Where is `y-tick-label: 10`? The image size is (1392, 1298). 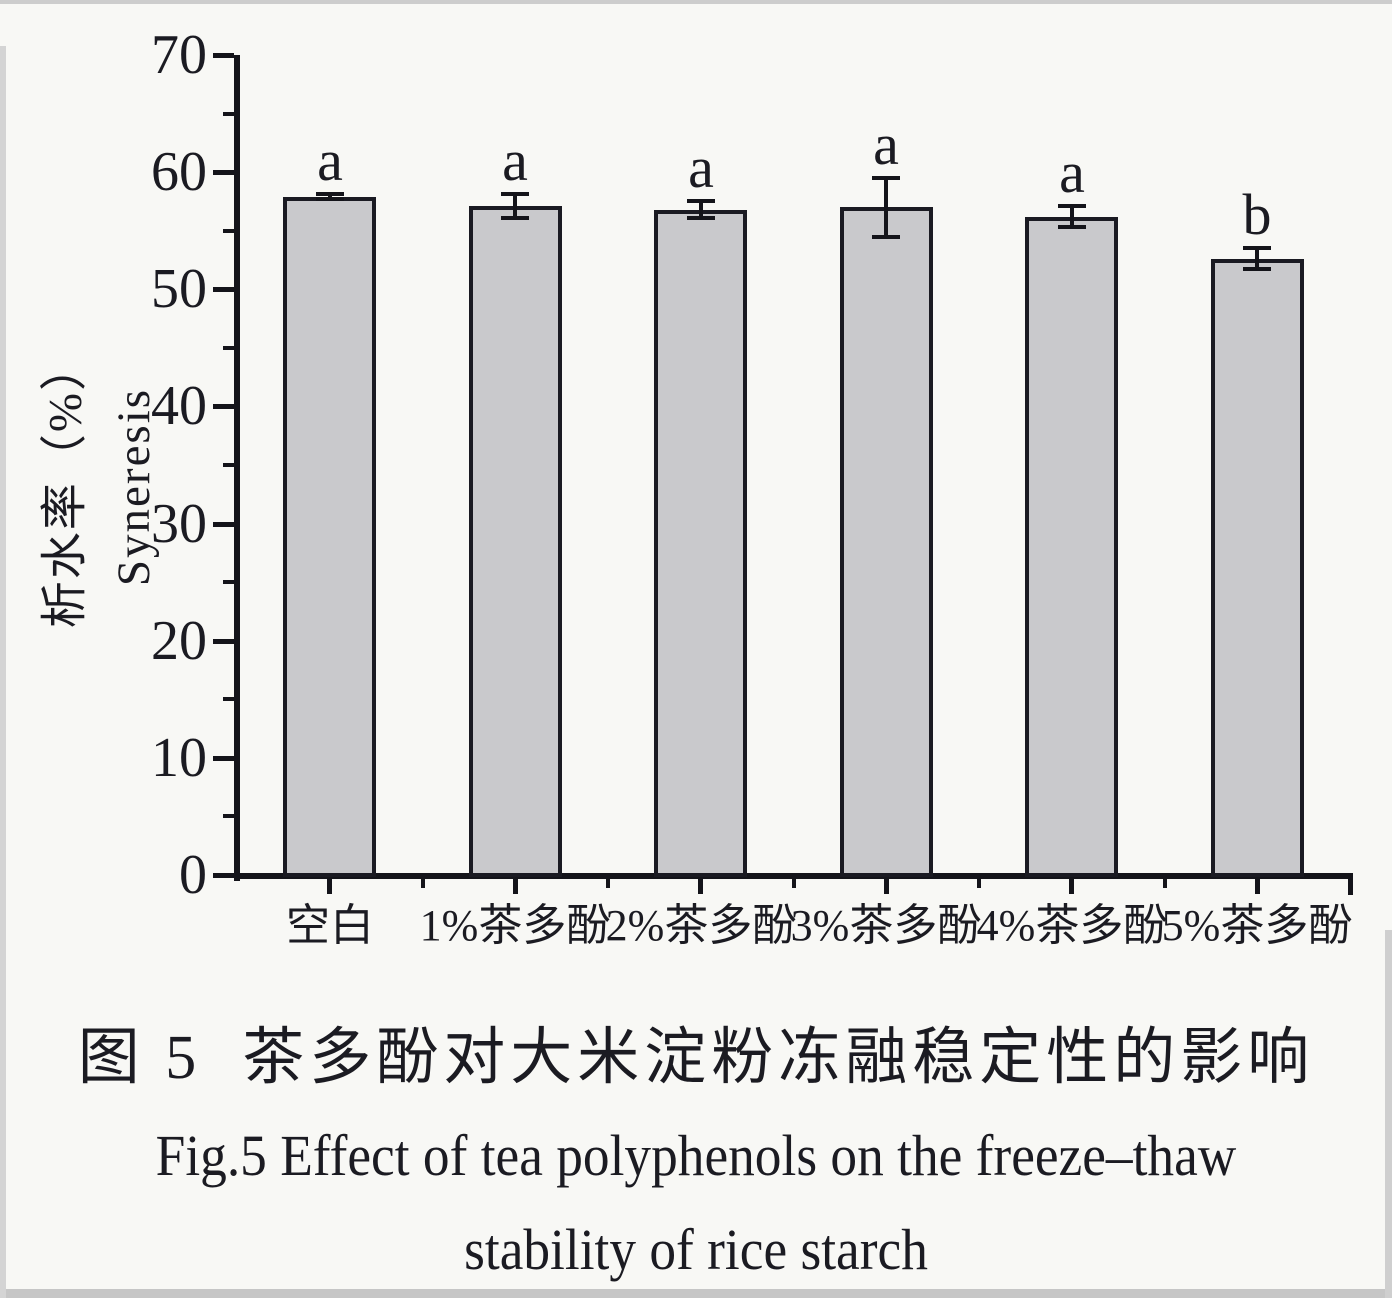 y-tick-label: 10 is located at coordinates (179, 758).